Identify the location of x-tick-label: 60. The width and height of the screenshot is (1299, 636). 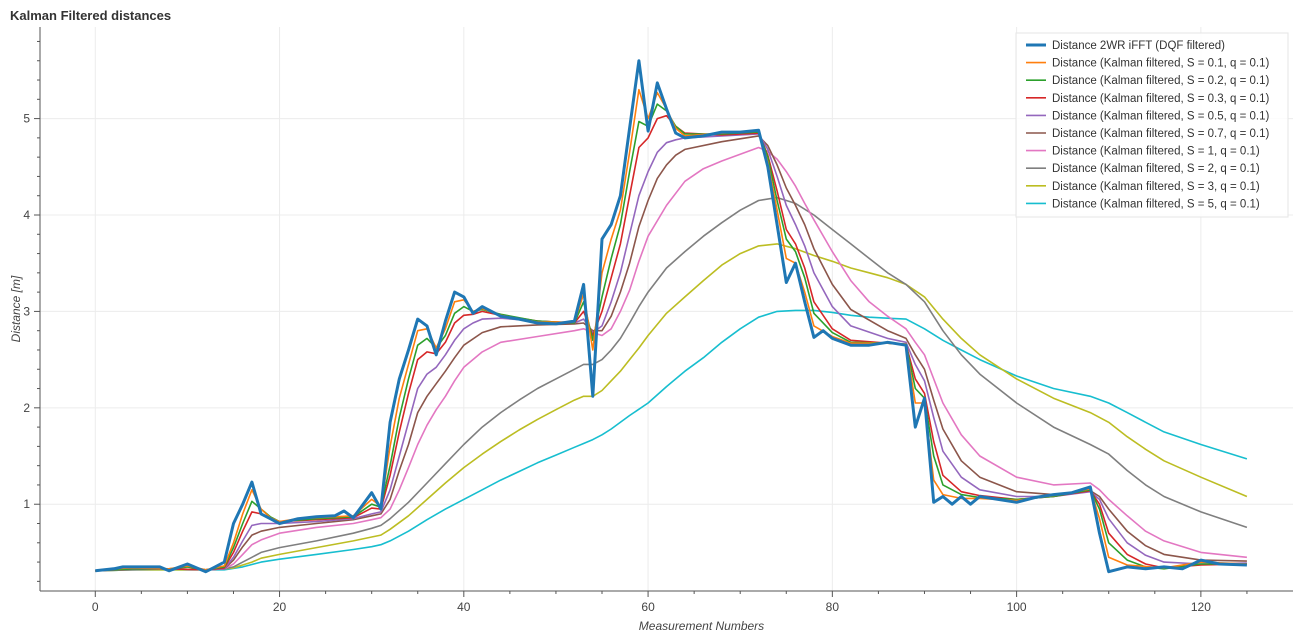
(648, 607).